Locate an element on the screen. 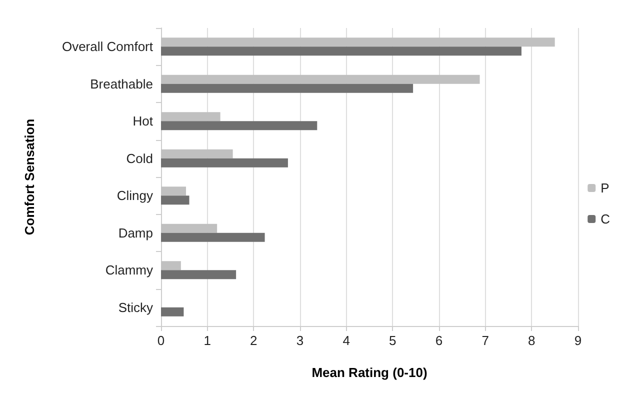 The height and width of the screenshot is (407, 635). x-tick-label: 6 is located at coordinates (439, 340).